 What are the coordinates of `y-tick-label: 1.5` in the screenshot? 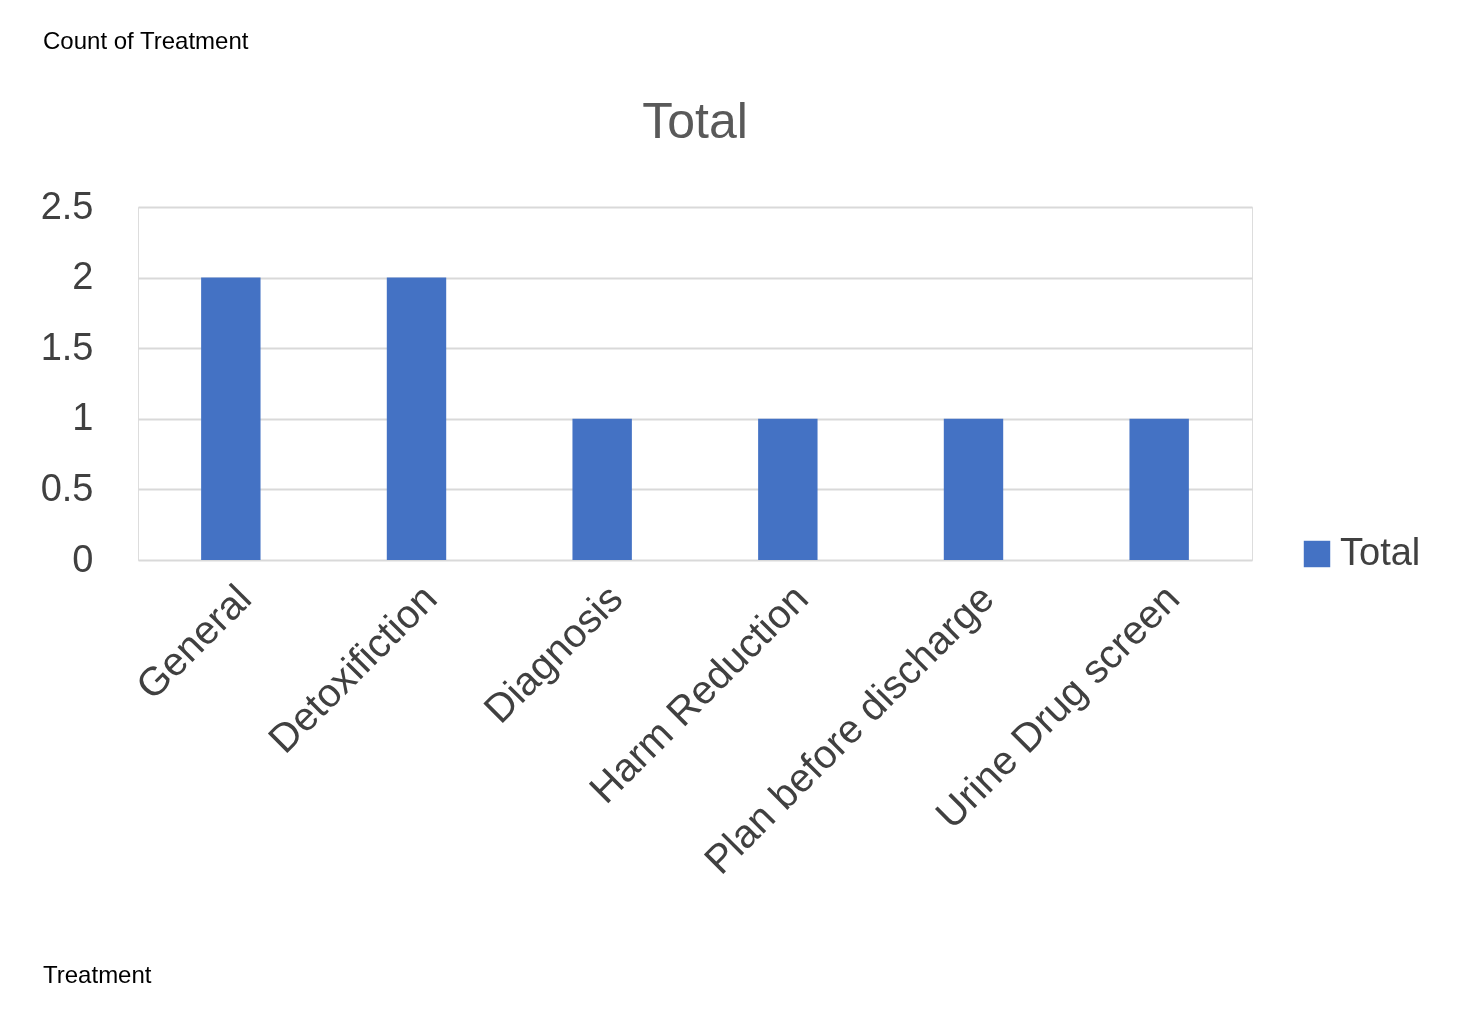 It's located at (67, 346).